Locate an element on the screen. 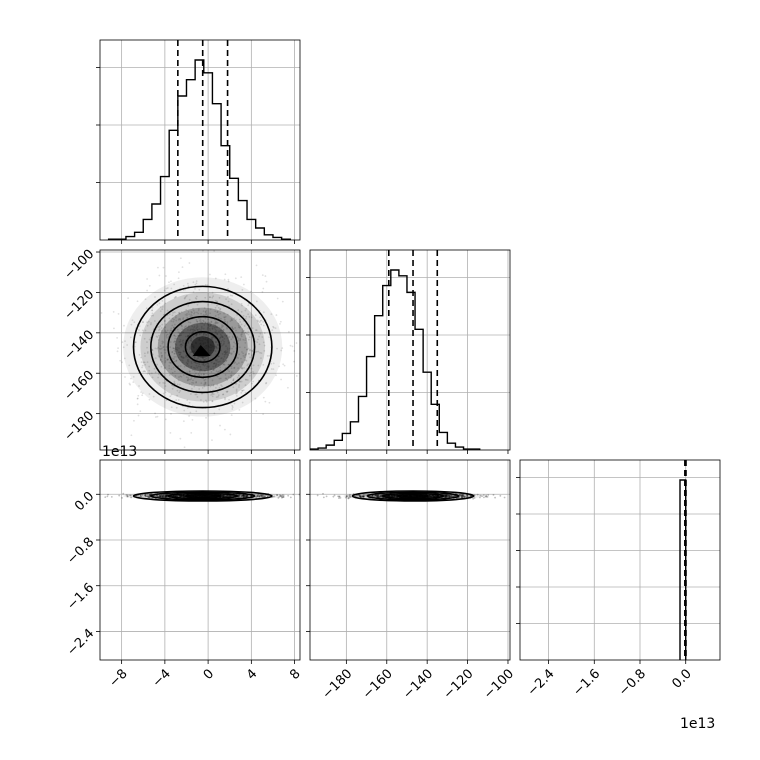 Image resolution: width=760 pixels, height=760 pixels. marginal-panel is located at coordinates (408, 351).